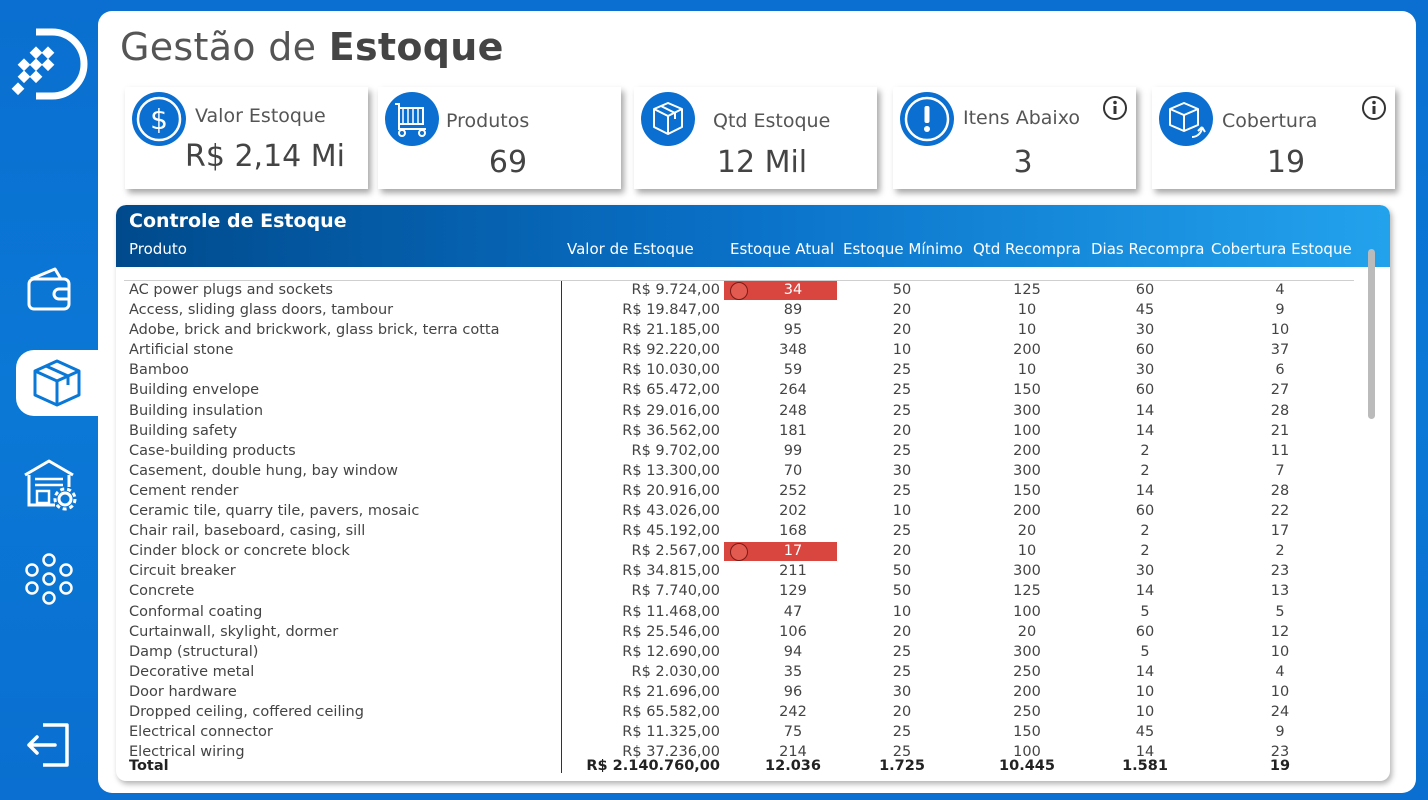 Image resolution: width=1428 pixels, height=800 pixels. Describe the element at coordinates (1273, 138) in the screenshot. I see `kpi-card-cobertura: Cobertura 19` at that location.